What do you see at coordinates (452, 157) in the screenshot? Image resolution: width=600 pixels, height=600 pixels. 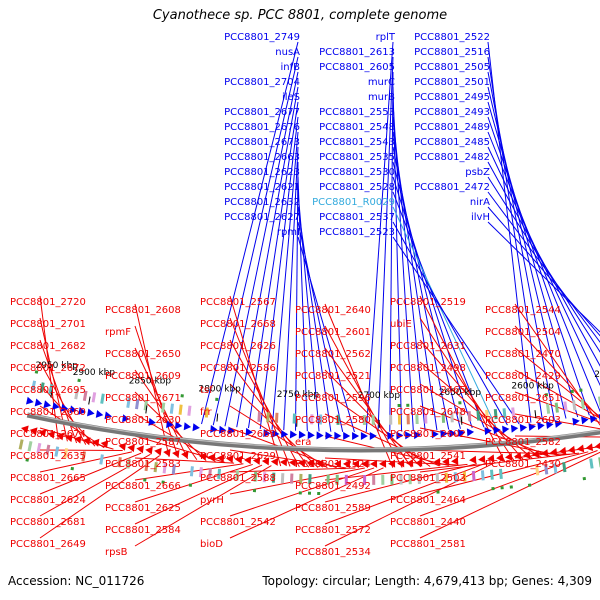 I see `forward-gene-label: PCC8801_2482` at bounding box center [452, 157].